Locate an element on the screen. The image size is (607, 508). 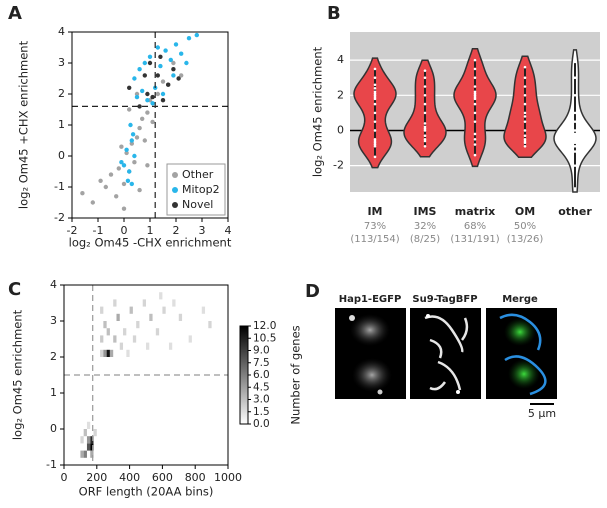
colorbar-label: Number of genes is located at coordinates (296, 374).